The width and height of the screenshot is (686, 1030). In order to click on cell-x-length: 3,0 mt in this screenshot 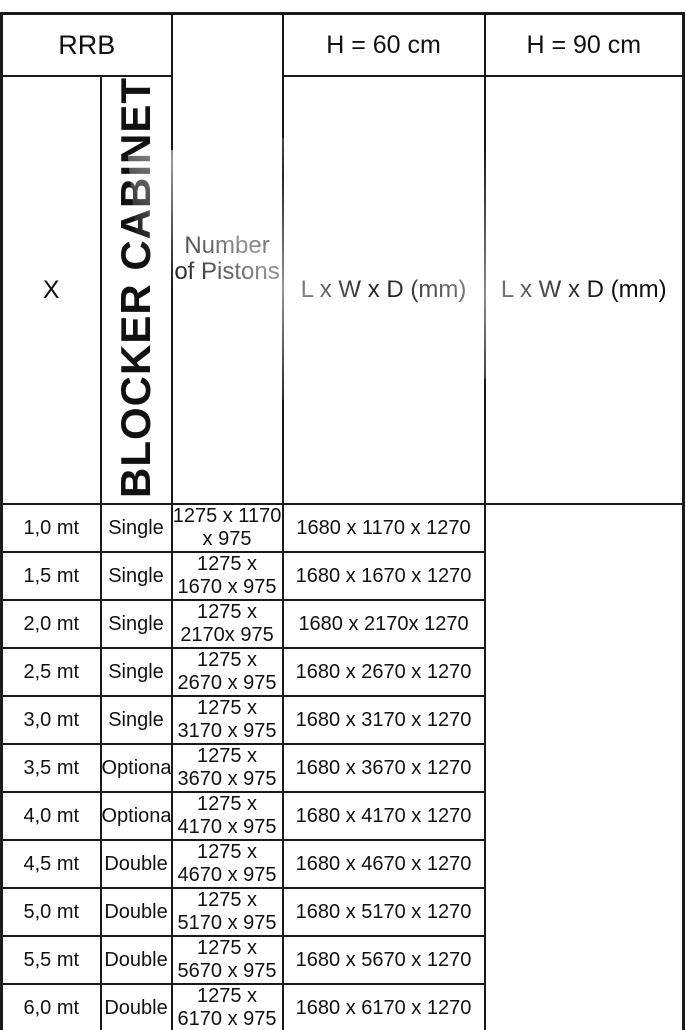, I will do `click(51, 720)`.